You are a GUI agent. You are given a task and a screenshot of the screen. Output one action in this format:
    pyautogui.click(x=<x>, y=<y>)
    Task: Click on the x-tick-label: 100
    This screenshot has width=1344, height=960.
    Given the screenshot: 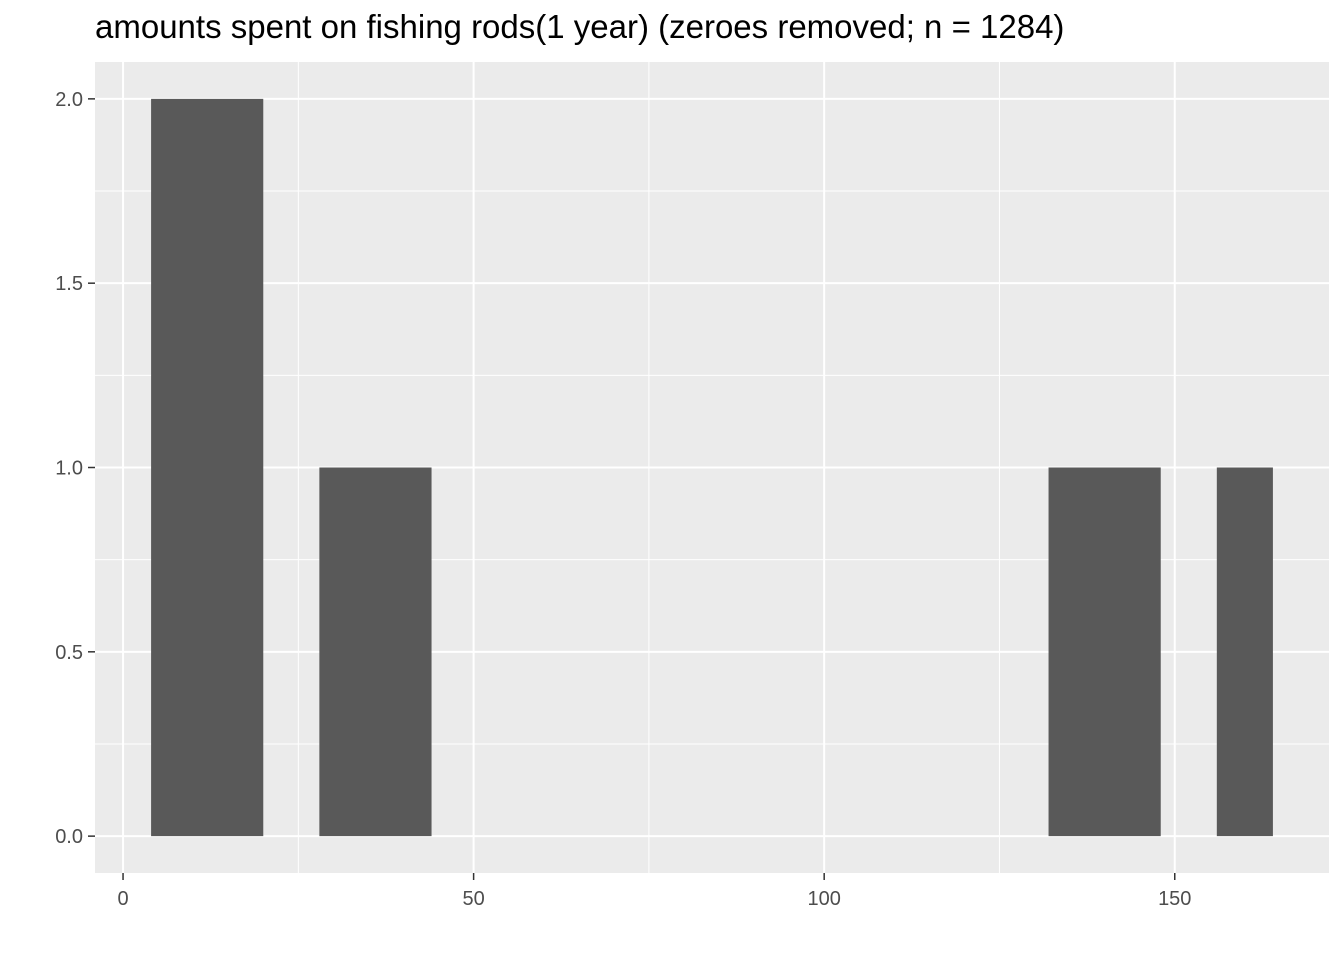 What is the action you would take?
    pyautogui.click(x=823, y=899)
    